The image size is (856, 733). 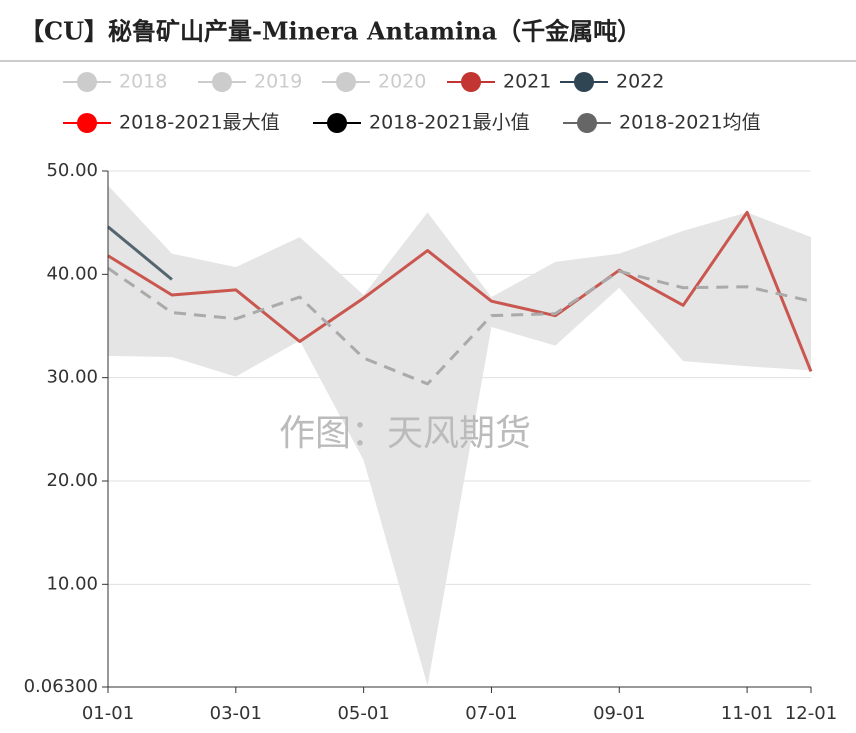 What do you see at coordinates (250, 82) in the screenshot?
I see `legend-item: 2019` at bounding box center [250, 82].